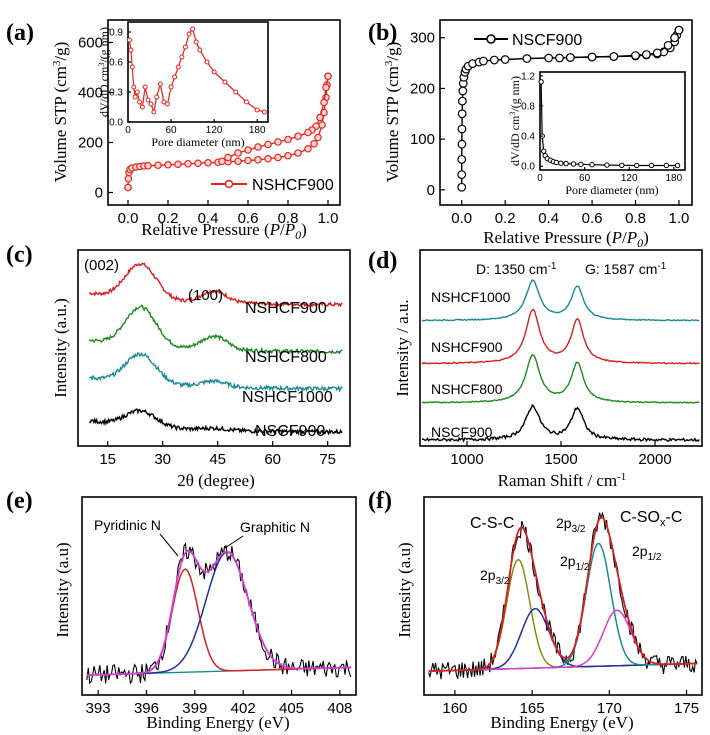 This screenshot has width=710, height=735. Describe the element at coordinates (290, 431) in the screenshot. I see `panel-c-series-label: NSCF900` at that location.